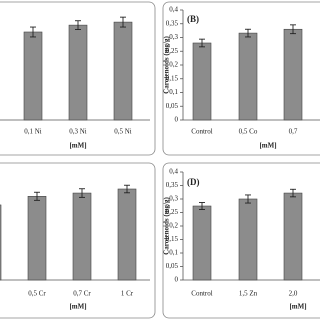 The height and width of the screenshot is (320, 320). What do you see at coordinates (293, 132) in the screenshot?
I see `x-tick-label: 0,7` at bounding box center [293, 132].